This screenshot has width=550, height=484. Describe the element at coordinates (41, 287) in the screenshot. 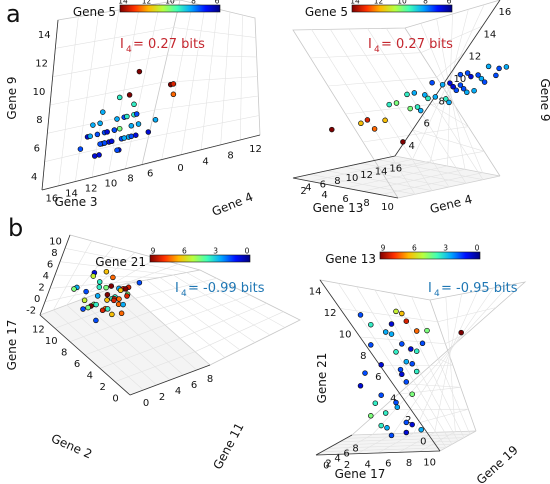

I see `z-tick-label: 2` at that location.